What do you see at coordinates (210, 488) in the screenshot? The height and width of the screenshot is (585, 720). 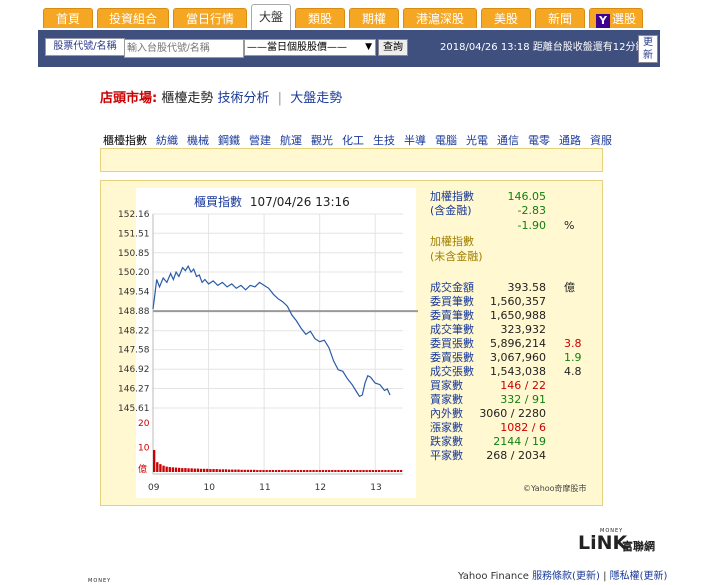 I see `time-tick-label: 10` at bounding box center [210, 488].